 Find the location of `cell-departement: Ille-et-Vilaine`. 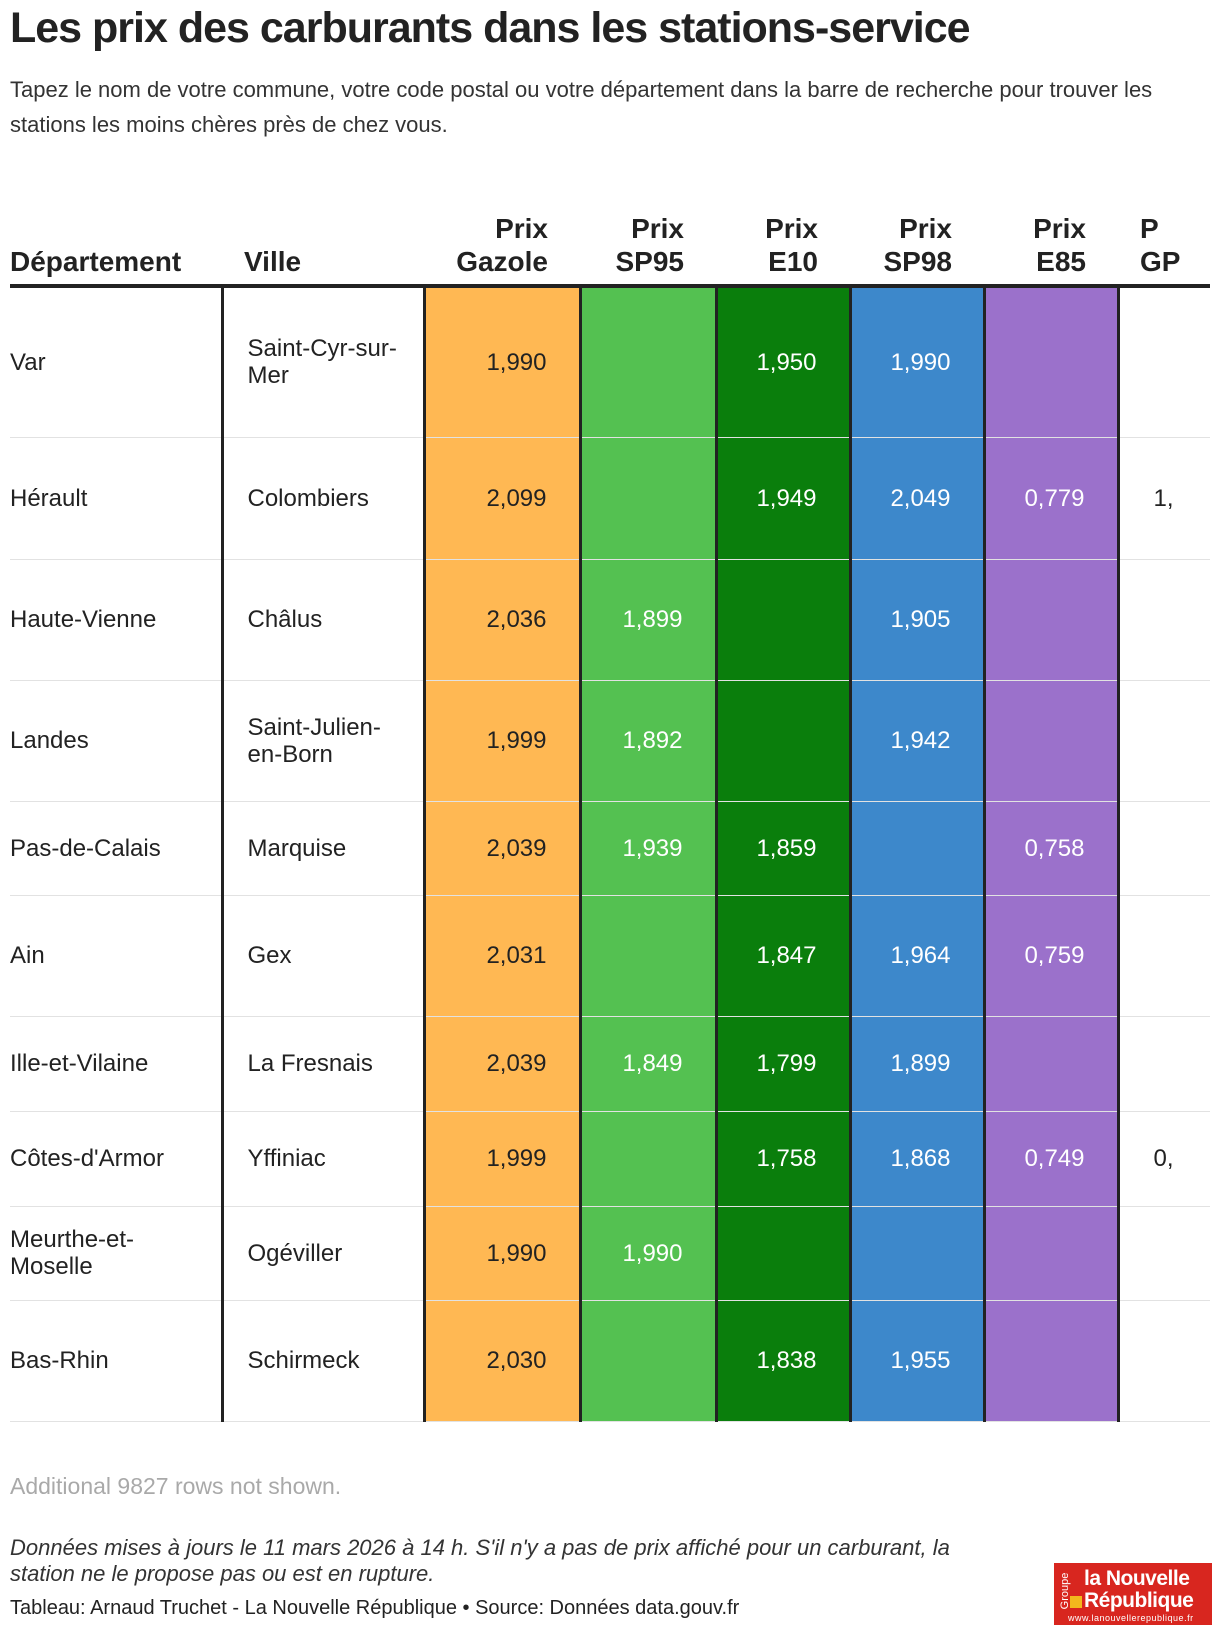

cell-departement: Ille-et-Vilaine is located at coordinates (116, 1064).